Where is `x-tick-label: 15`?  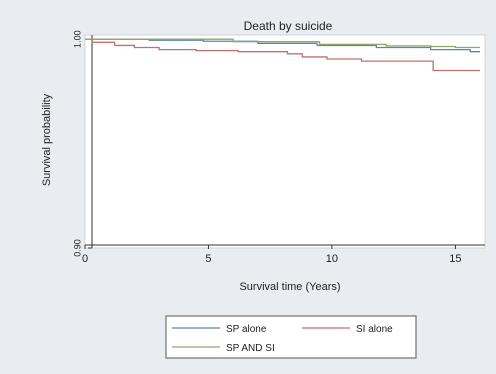
x-tick-label: 15 is located at coordinates (455, 259).